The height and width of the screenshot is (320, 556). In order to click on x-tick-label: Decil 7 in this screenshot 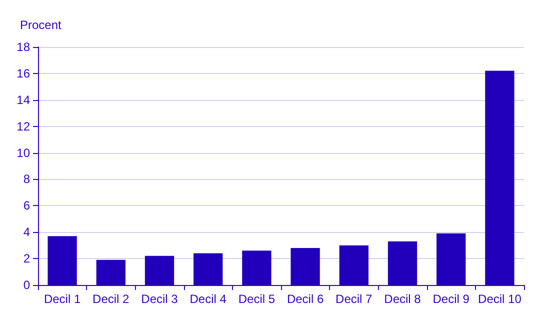, I will do `click(354, 299)`.